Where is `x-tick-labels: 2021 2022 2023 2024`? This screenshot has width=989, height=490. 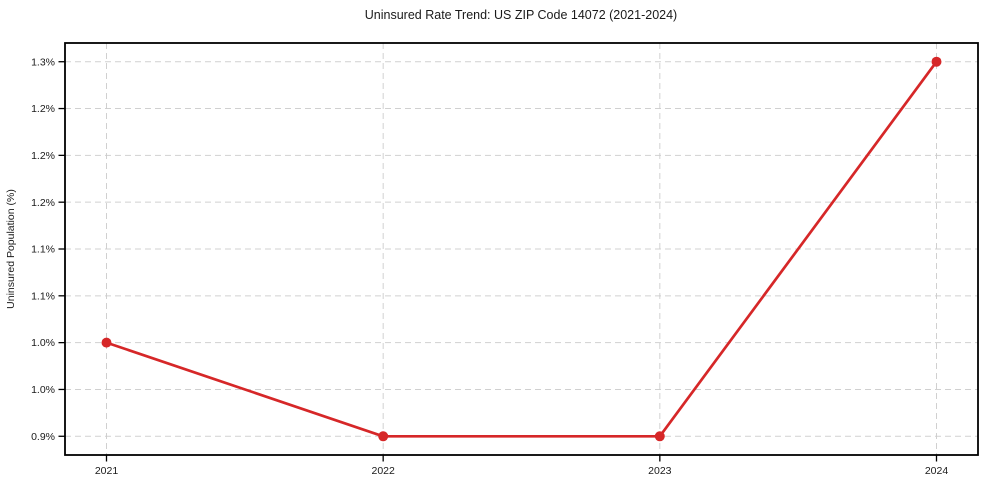 x-tick-labels: 2021 2022 2023 2024 is located at coordinates (522, 471).